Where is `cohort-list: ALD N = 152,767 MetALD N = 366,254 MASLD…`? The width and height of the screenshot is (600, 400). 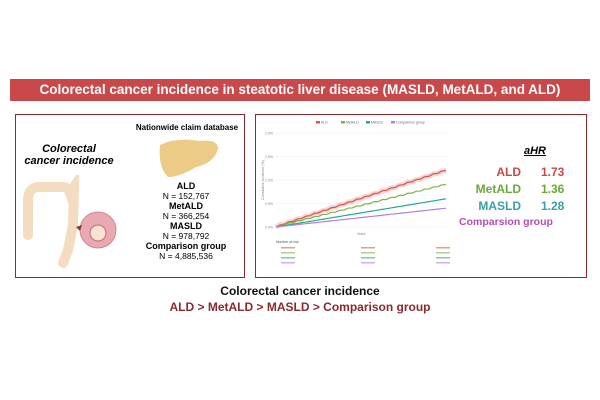 cohort-list: ALD N = 152,767 MetALD N = 366,254 MASLD… is located at coordinates (186, 221).